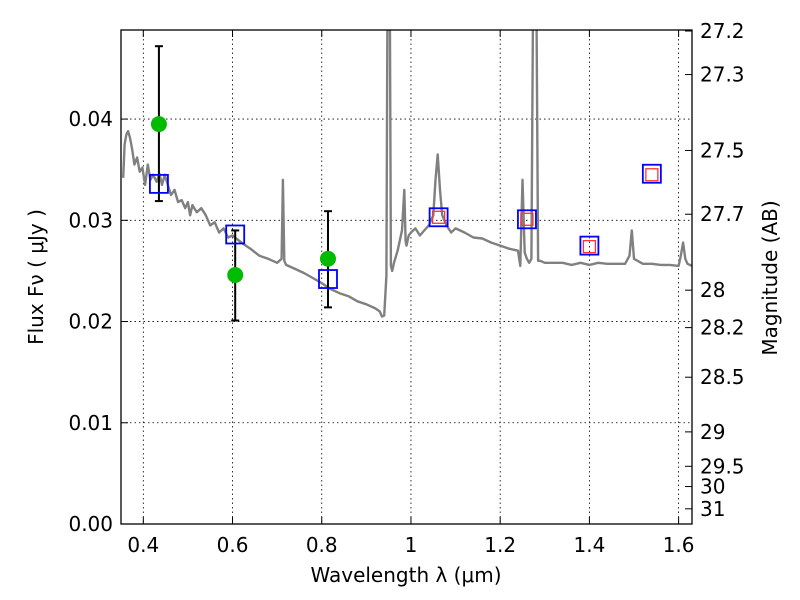 The height and width of the screenshot is (600, 800). I want to click on magnitude-tick-label: 28, so click(712, 290).